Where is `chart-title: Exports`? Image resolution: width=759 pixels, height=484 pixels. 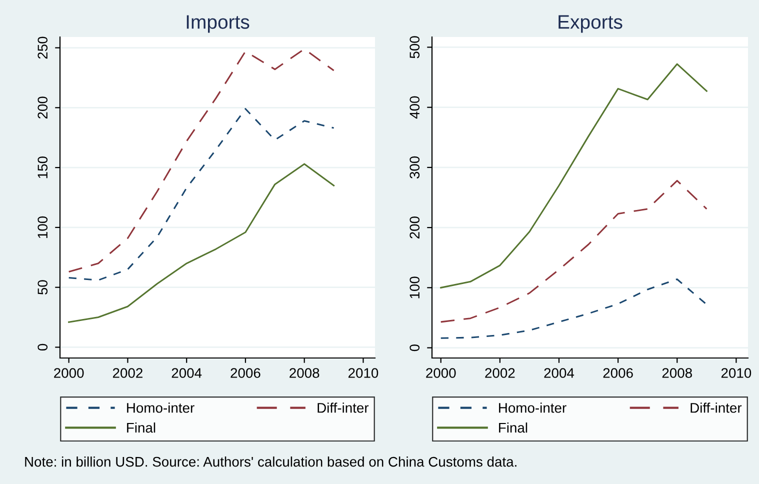 chart-title: Exports is located at coordinates (590, 24).